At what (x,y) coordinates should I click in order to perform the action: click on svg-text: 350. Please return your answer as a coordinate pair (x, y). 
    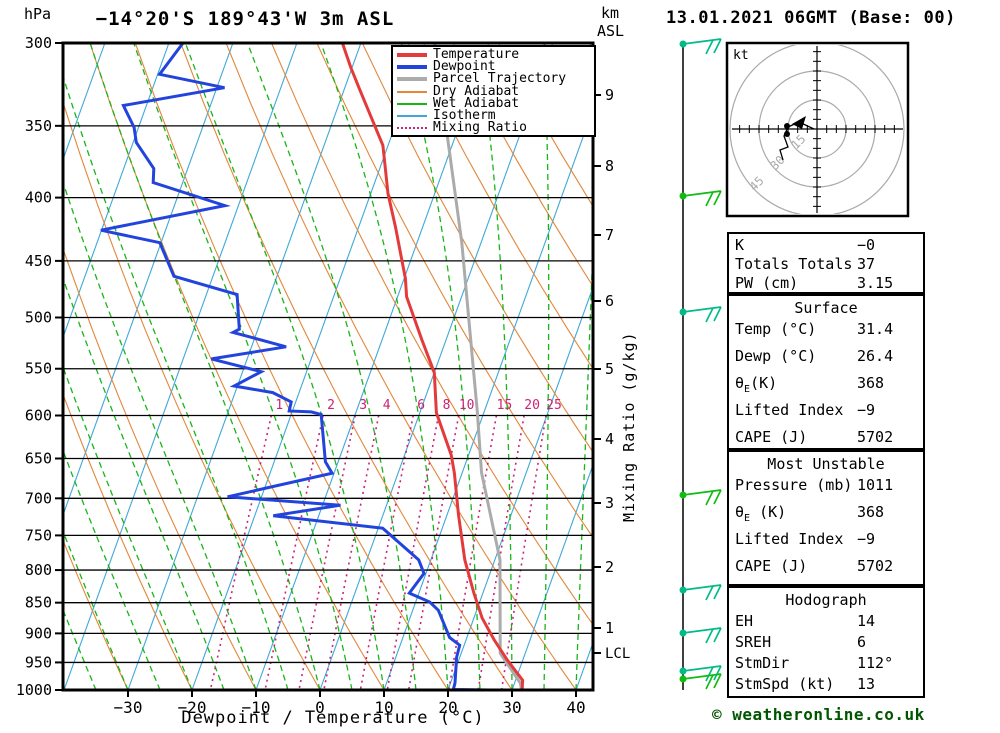
    Looking at the image, I should click on (38, 126).